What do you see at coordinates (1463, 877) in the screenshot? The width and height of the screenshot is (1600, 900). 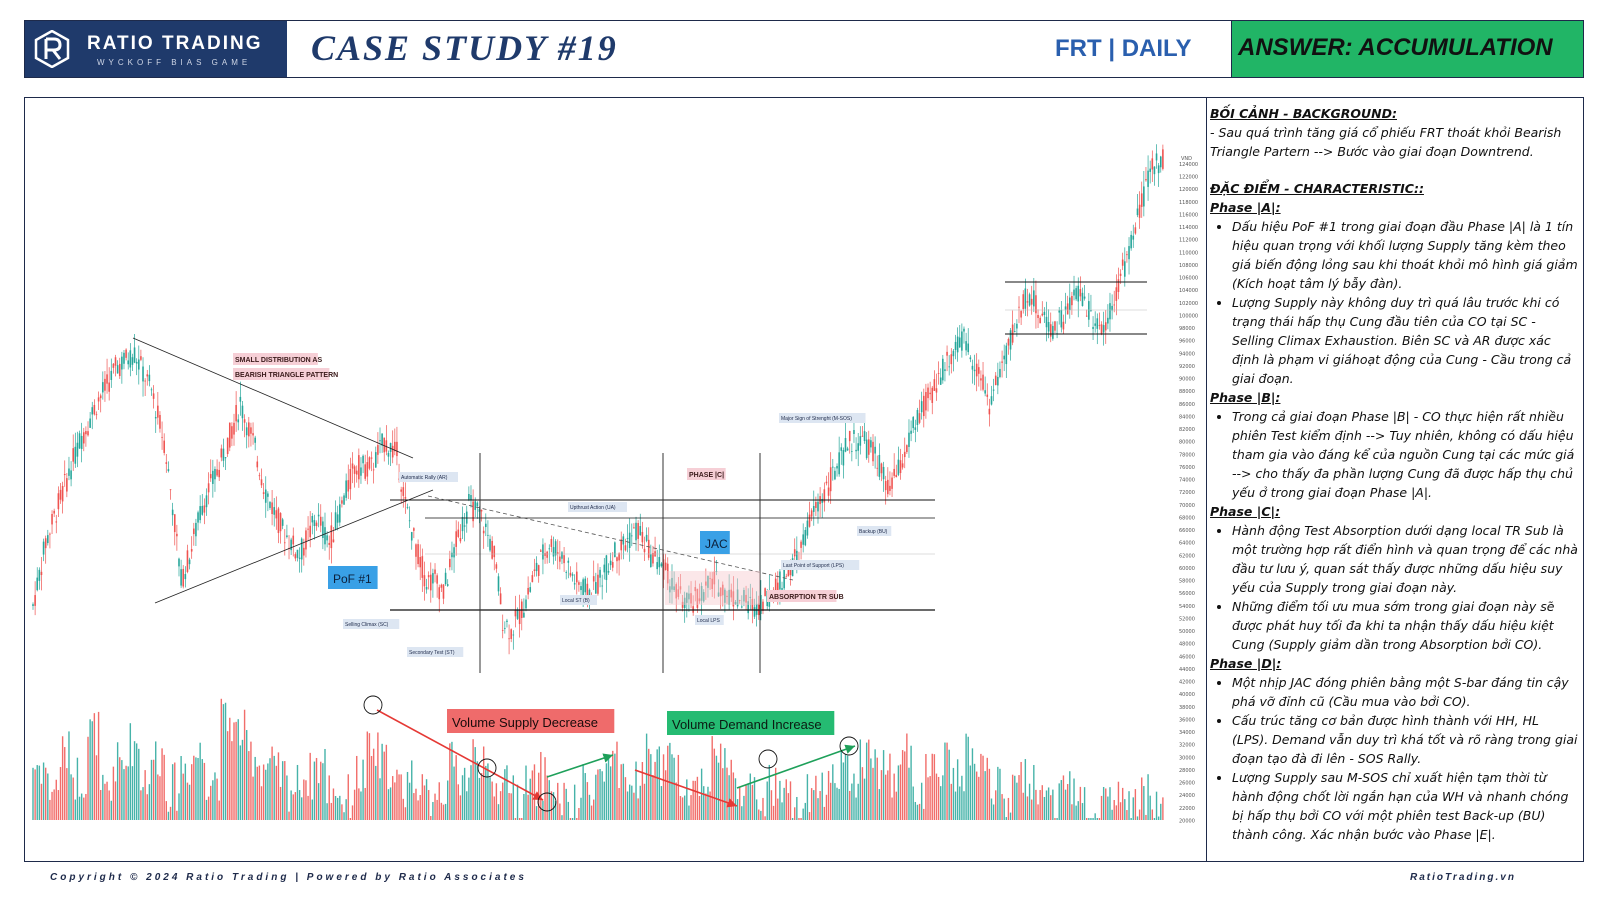 I see `footer-website: RatioTrading.vn` at bounding box center [1463, 877].